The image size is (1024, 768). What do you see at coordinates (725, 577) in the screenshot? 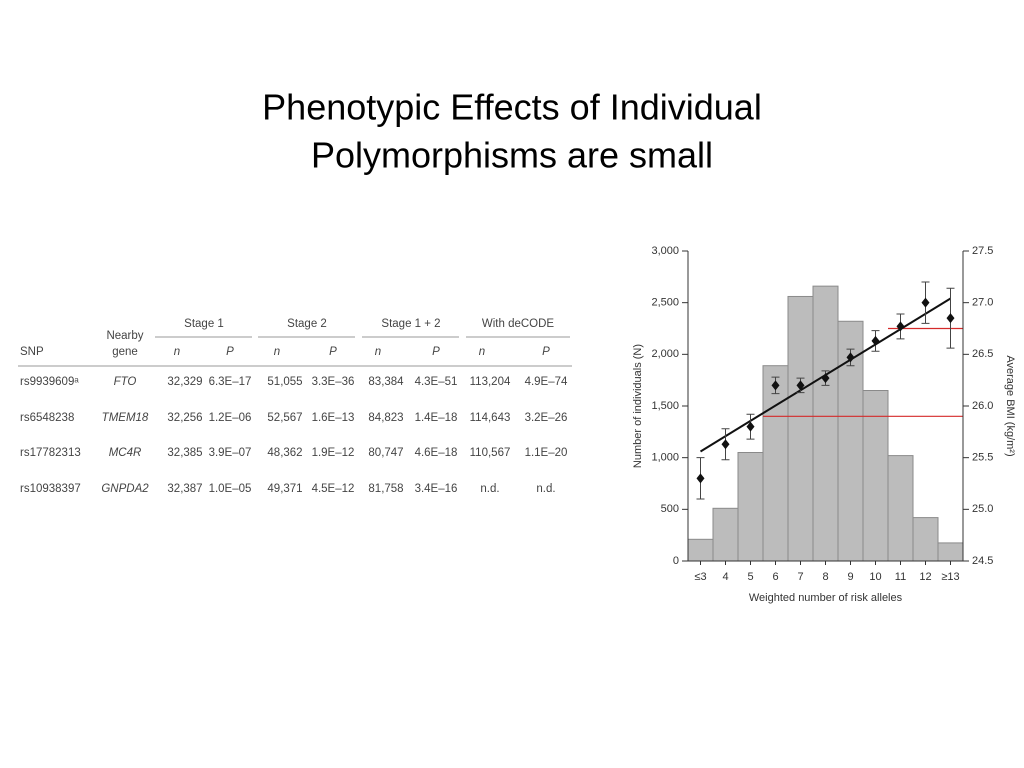
I see `x-tick-label: 4` at bounding box center [725, 577].